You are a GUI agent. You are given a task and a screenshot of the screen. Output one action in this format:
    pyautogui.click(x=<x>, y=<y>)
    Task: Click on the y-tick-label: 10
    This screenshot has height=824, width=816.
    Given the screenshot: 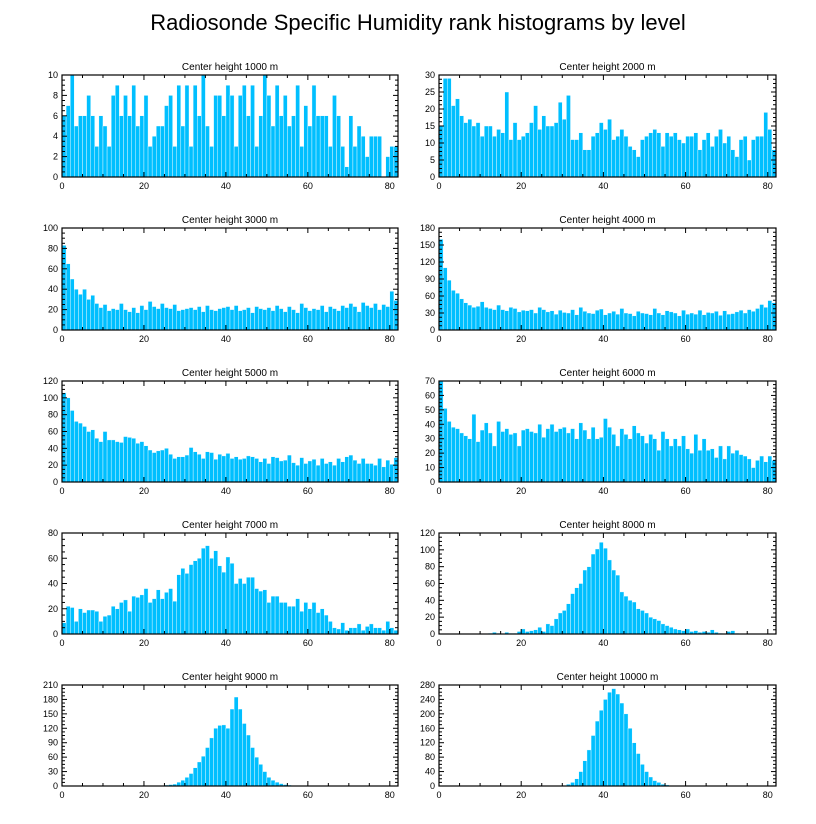 What is the action you would take?
    pyautogui.click(x=430, y=143)
    